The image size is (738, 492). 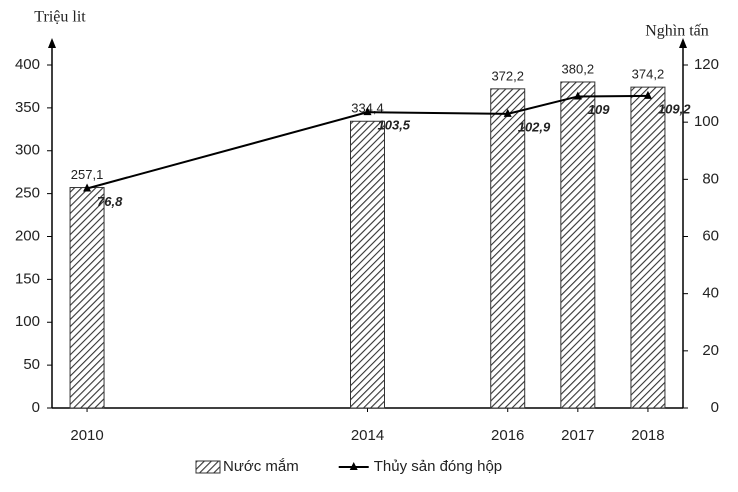 What do you see at coordinates (31, 364) in the screenshot?
I see `y-tick-label: 50` at bounding box center [31, 364].